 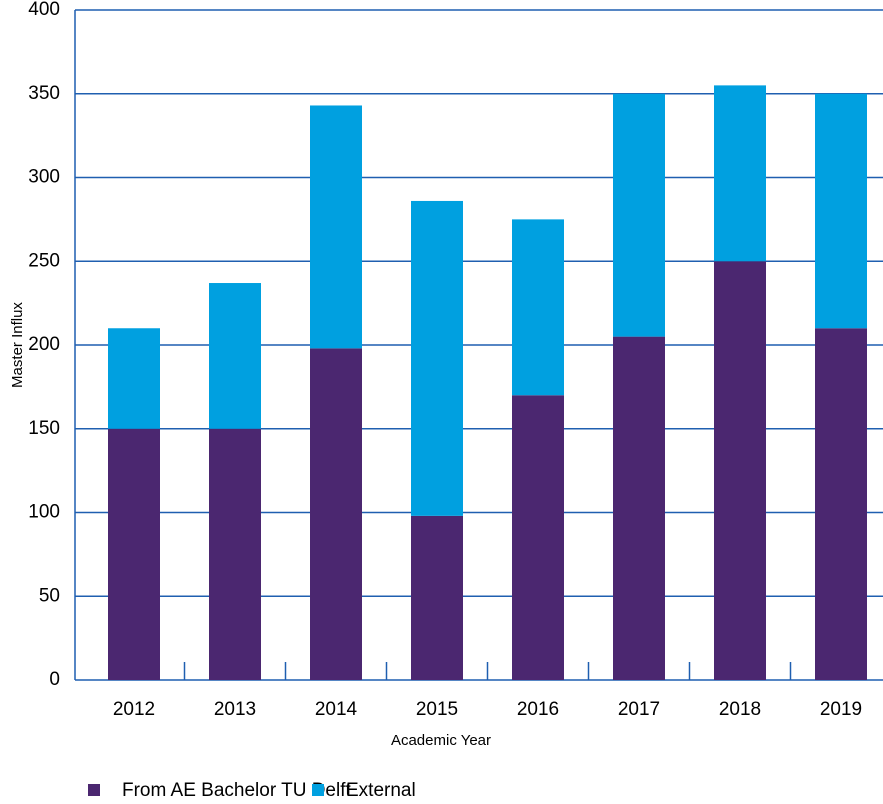 I want to click on y-tick-label: 0, so click(x=54, y=679).